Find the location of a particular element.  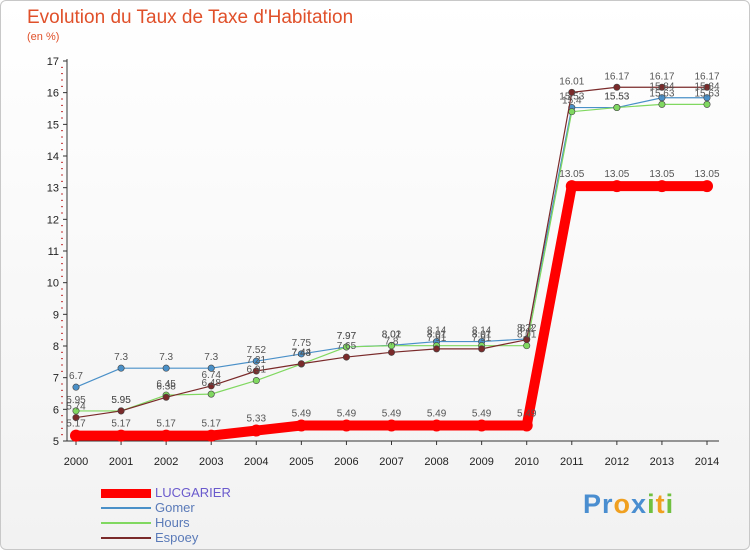

data-label-gomer: 8.14 is located at coordinates (482, 331).